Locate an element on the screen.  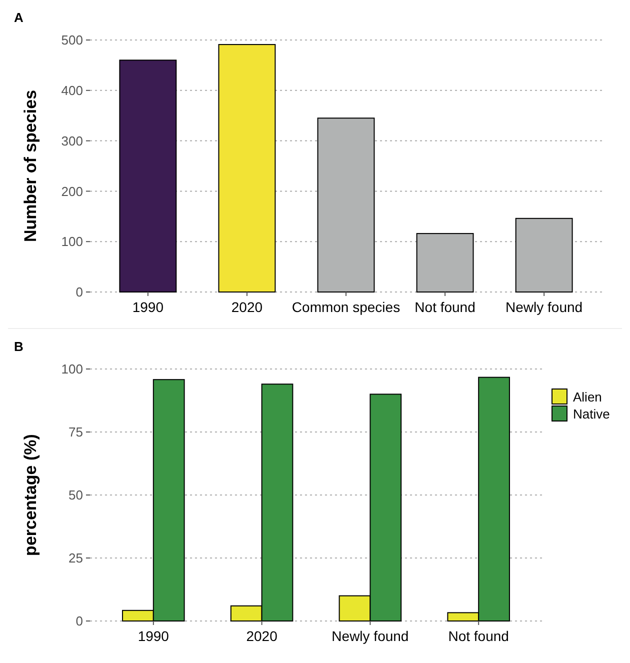
y-tick-label: 200 is located at coordinates (72, 191).